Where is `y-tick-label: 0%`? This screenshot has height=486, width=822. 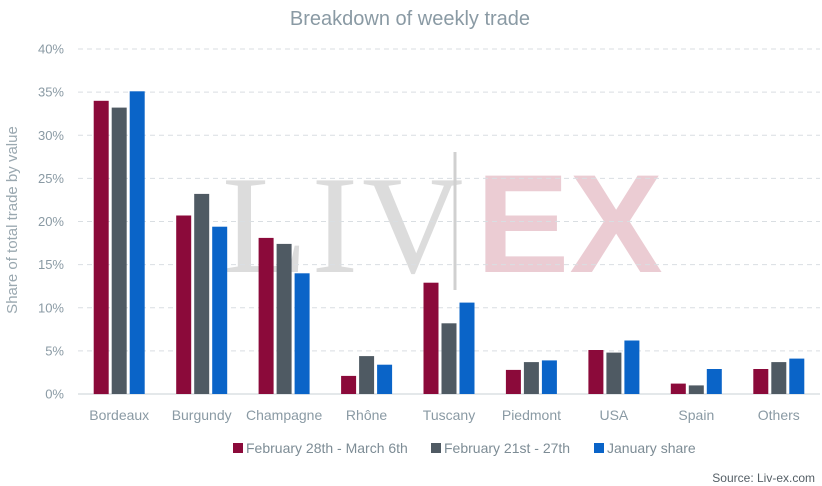
y-tick-label: 0% is located at coordinates (54, 394).